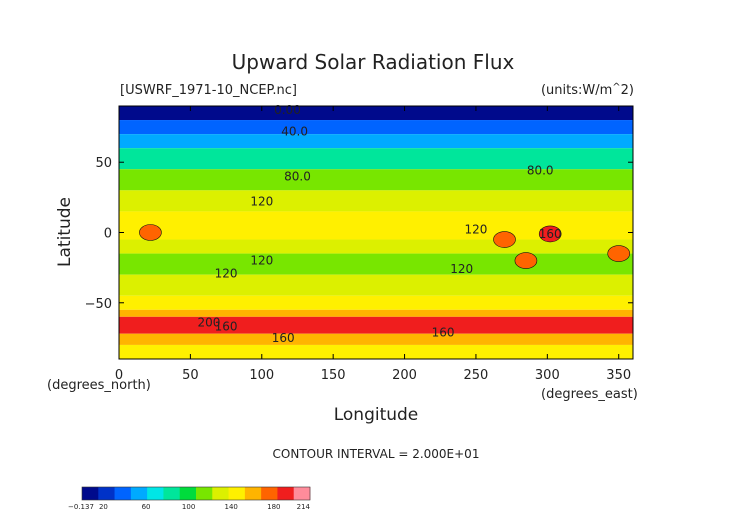 The height and width of the screenshot is (532, 752). Describe the element at coordinates (304, 507) in the screenshot. I see `colorbar-tick-label-6: 214` at that location.